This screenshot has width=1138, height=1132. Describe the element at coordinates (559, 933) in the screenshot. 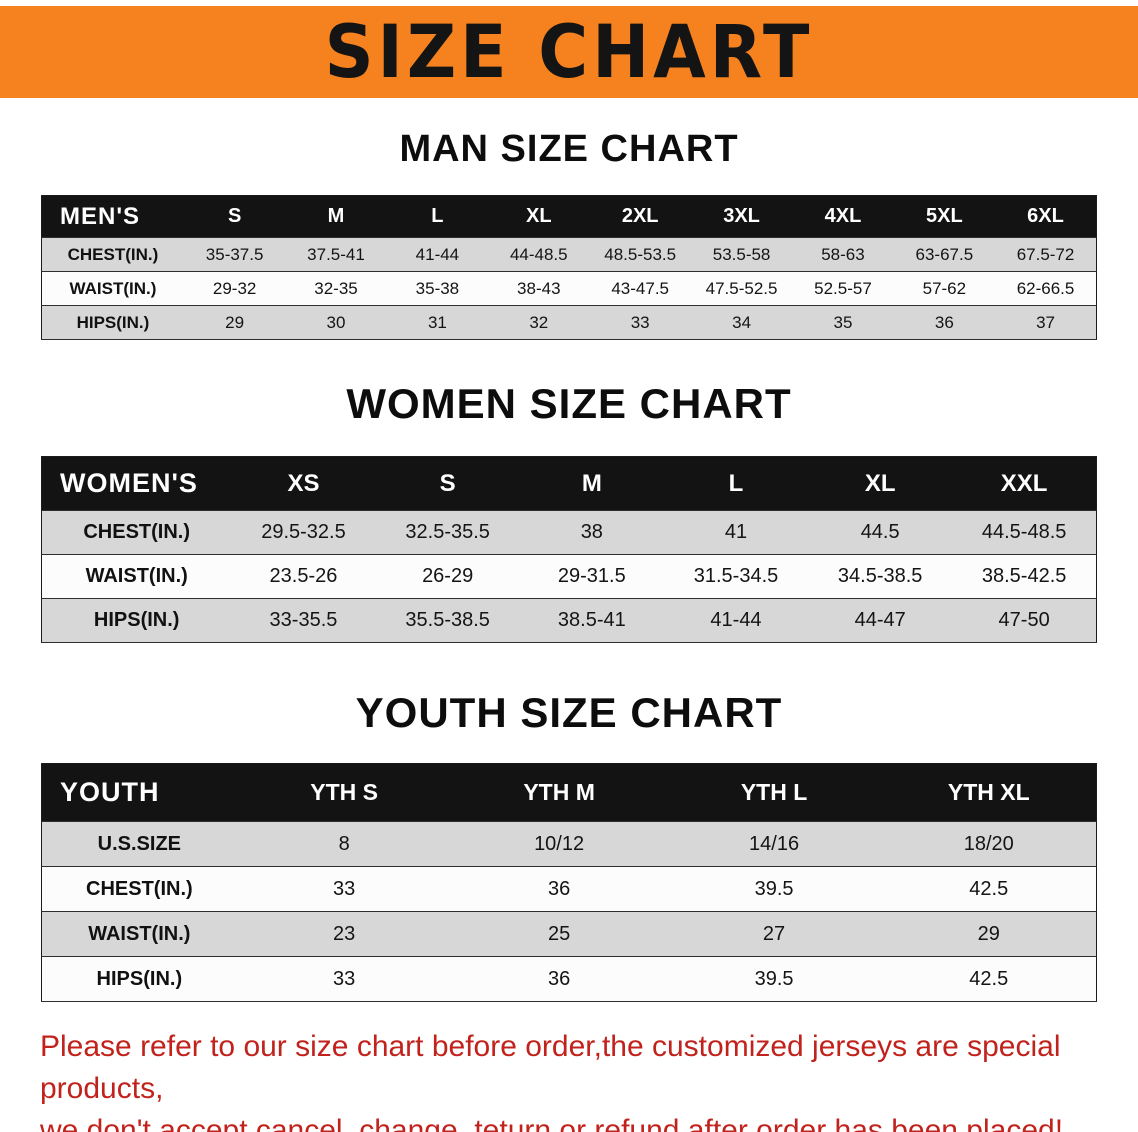

I see `cell-youth-2-1: 25` at that location.